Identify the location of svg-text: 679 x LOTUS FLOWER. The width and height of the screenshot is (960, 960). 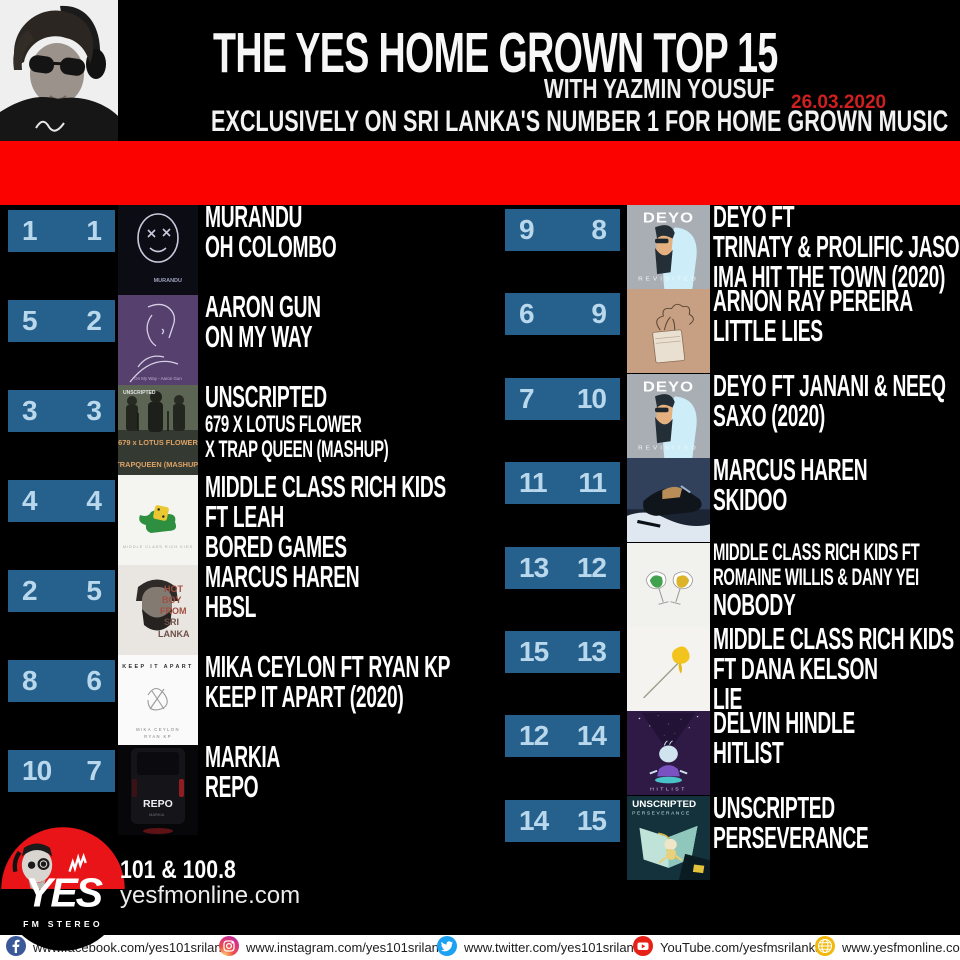
(158, 442).